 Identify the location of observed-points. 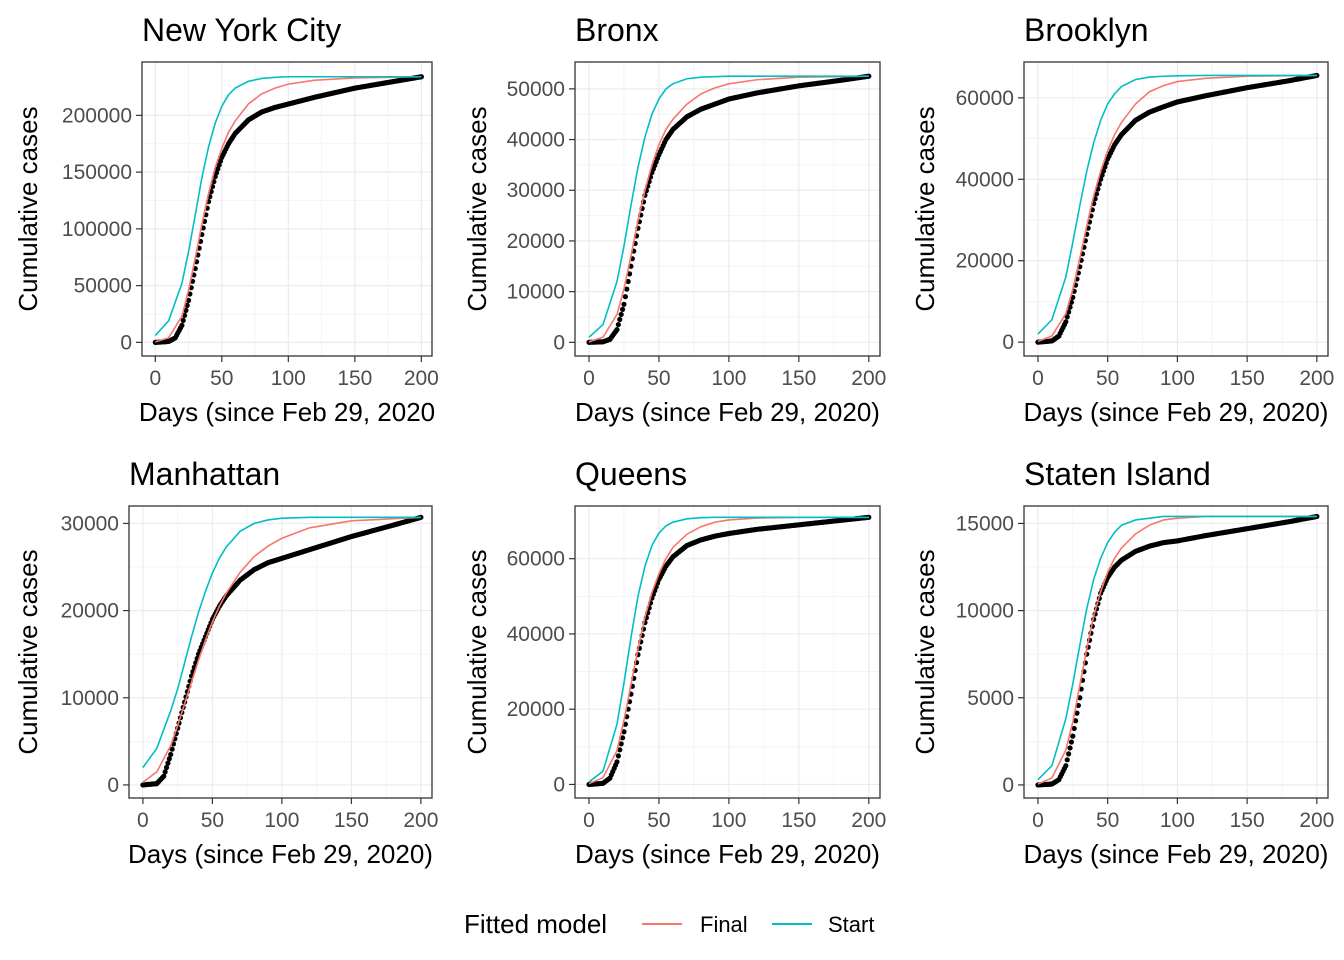
(1177, 208).